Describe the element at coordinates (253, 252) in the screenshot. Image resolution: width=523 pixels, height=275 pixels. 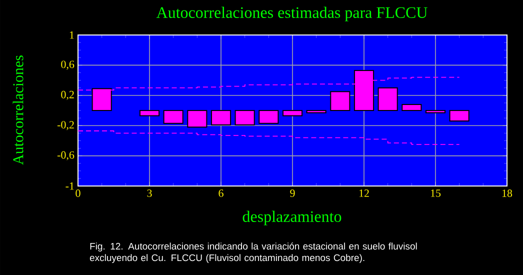
I see `caption: Fig. 12. Autocorrelaciones indicando la variación estacional en suelo fluvisol excluyendo el Cu. FLCCU (Fluvisol contaminado menos Cobre).` at that location.